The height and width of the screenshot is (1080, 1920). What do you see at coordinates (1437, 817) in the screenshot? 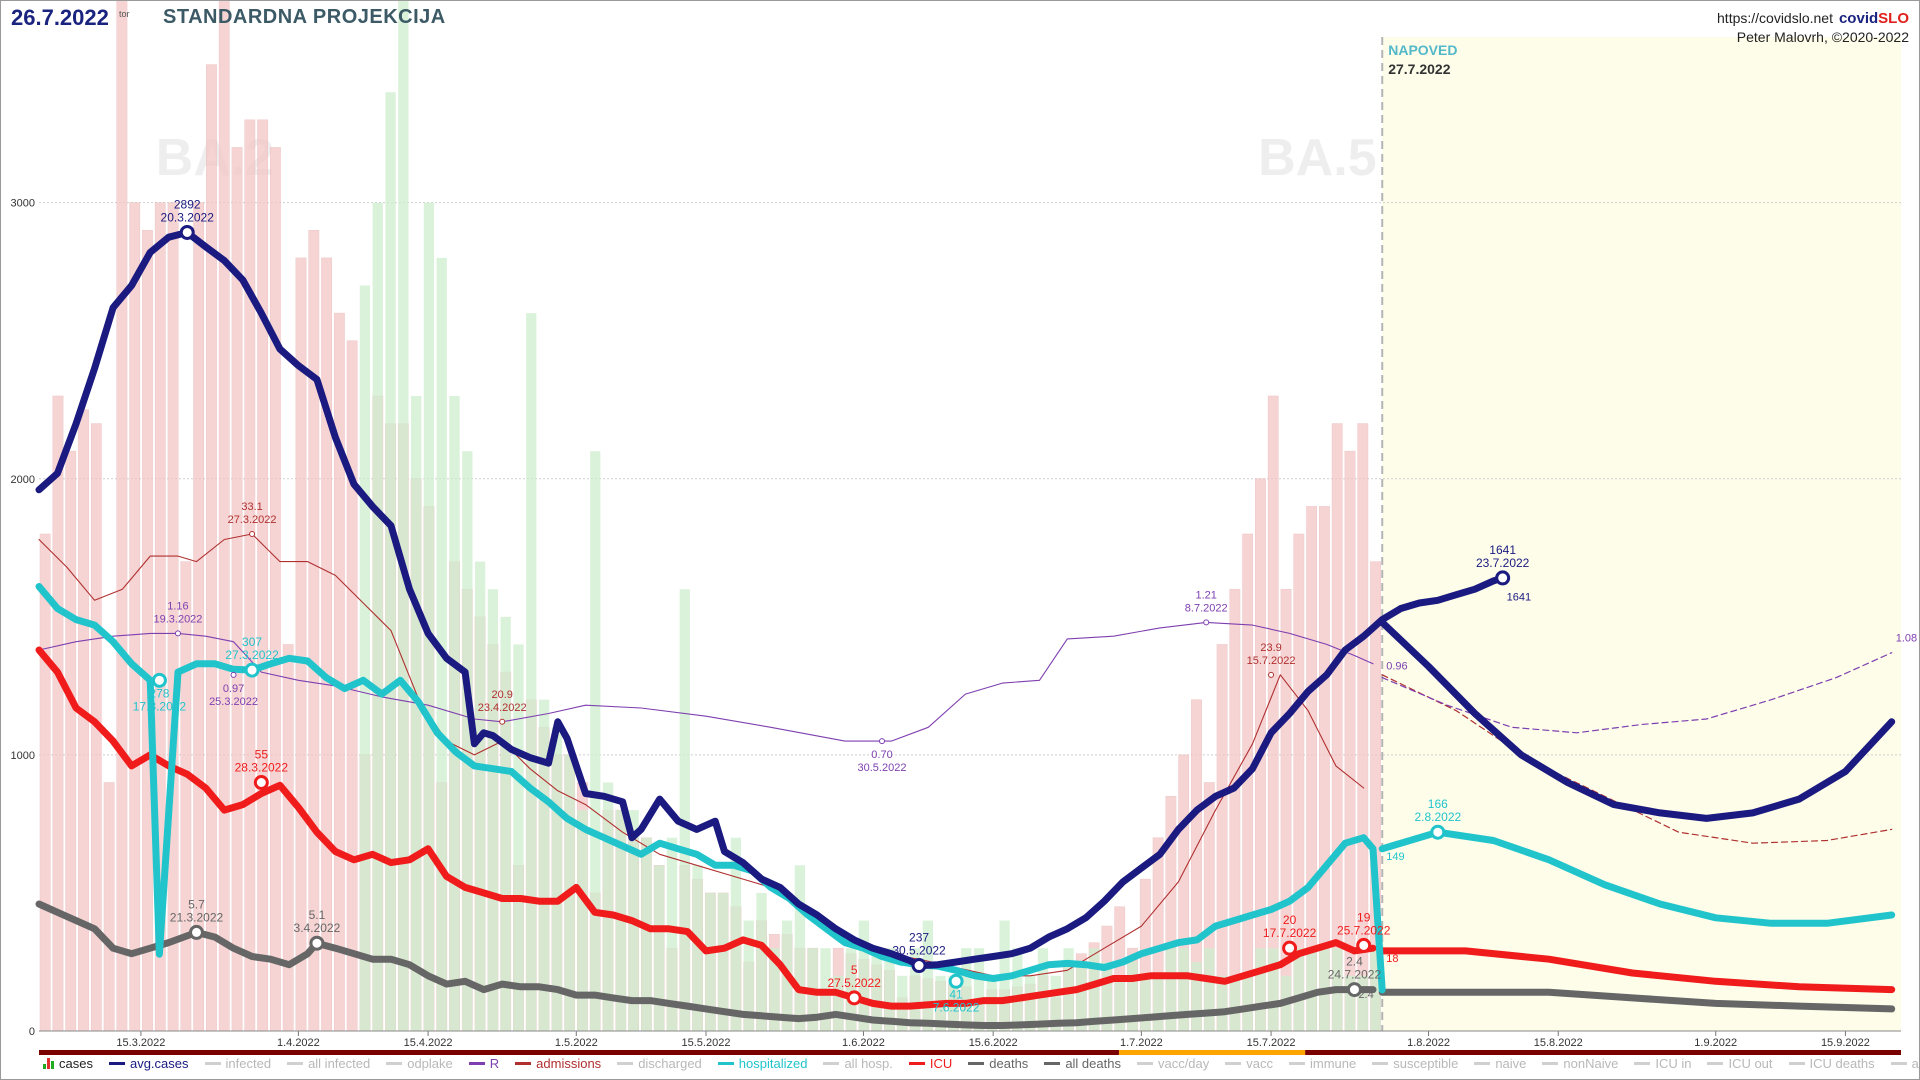
I see `hospitalized-peak-date: 2.8.2022` at bounding box center [1437, 817].